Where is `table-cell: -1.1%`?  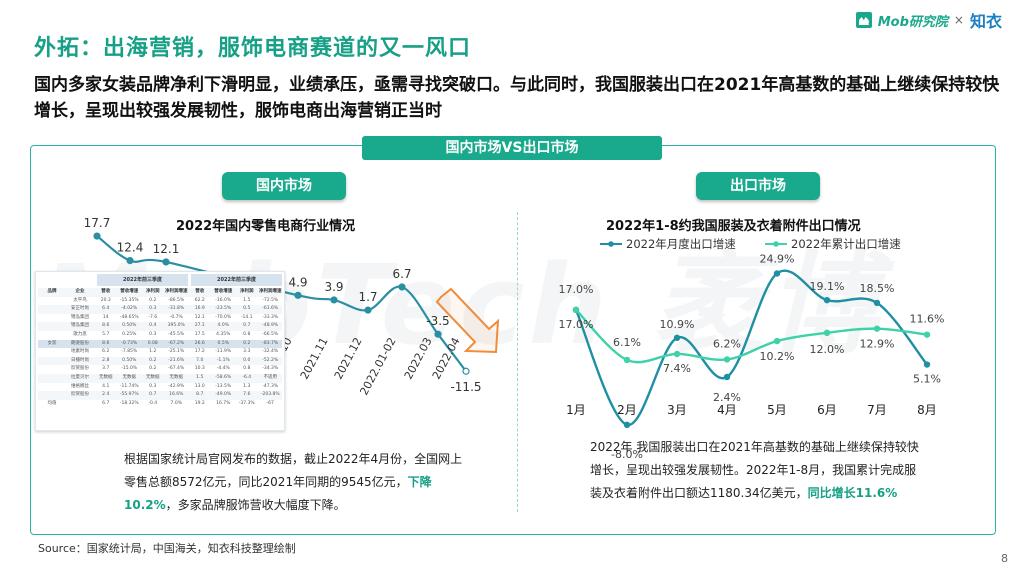
table-cell: -1.1% is located at coordinates (223, 360).